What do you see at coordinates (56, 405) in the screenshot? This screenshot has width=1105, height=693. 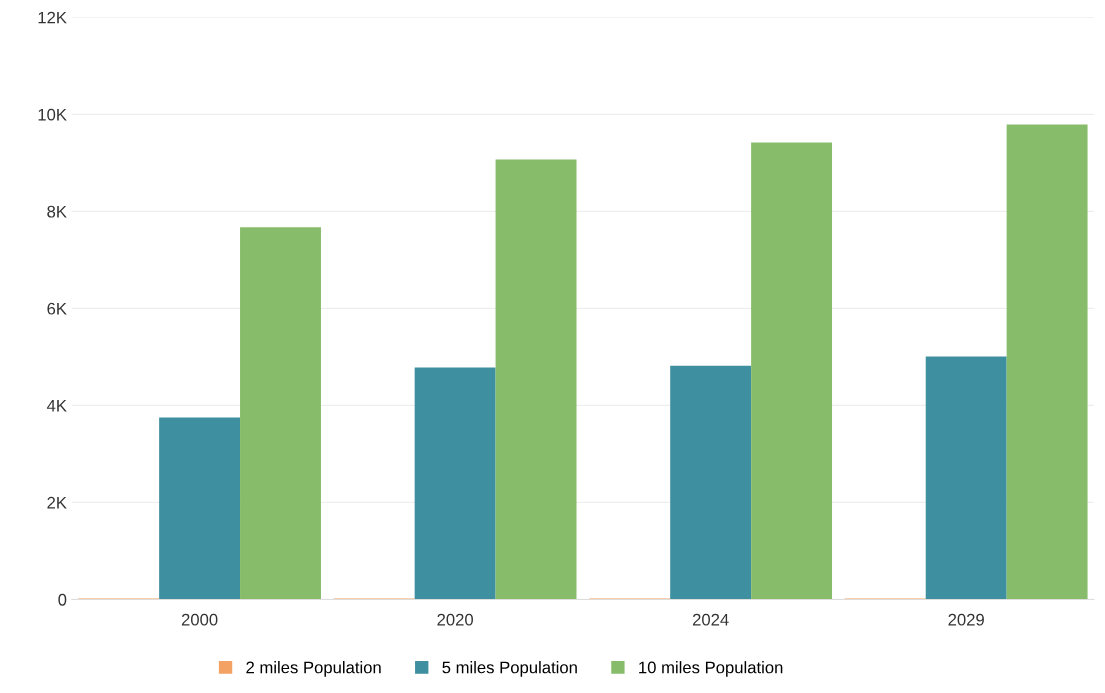 I see `y-tick-label: 4K` at bounding box center [56, 405].